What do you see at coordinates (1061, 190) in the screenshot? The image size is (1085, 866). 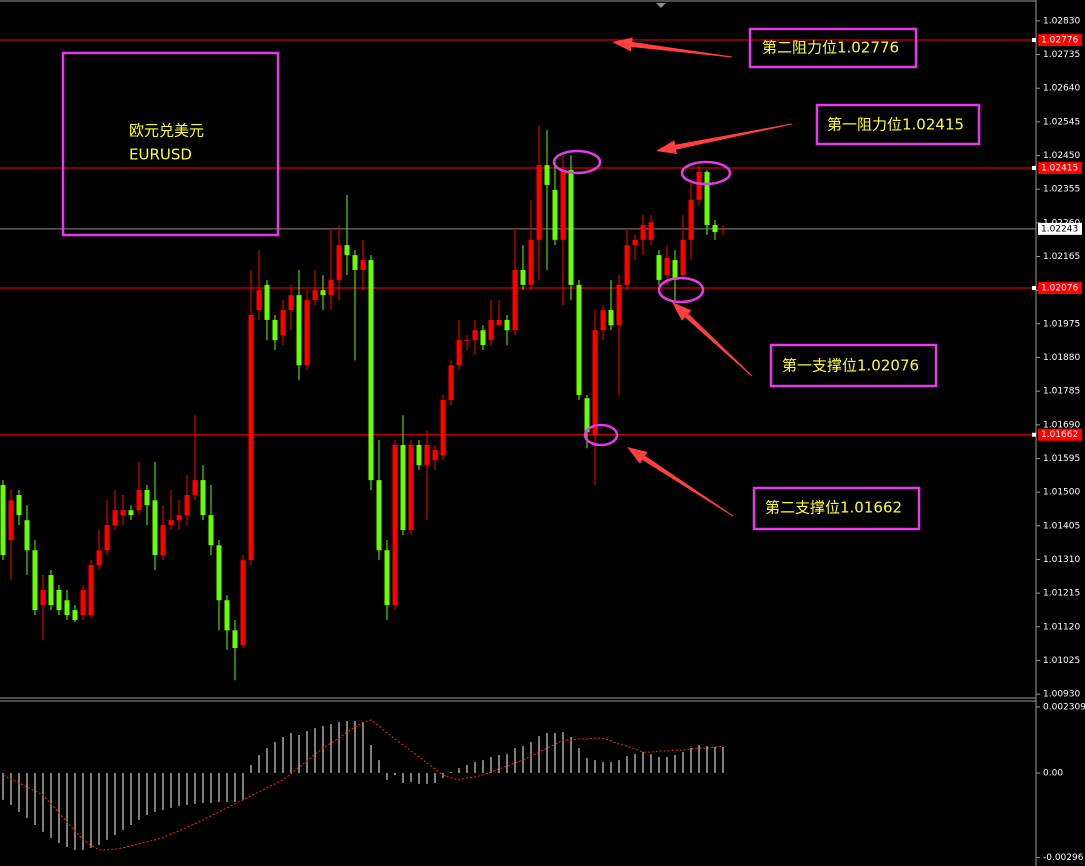 I see `y-tick-label: 1.02355` at bounding box center [1061, 190].